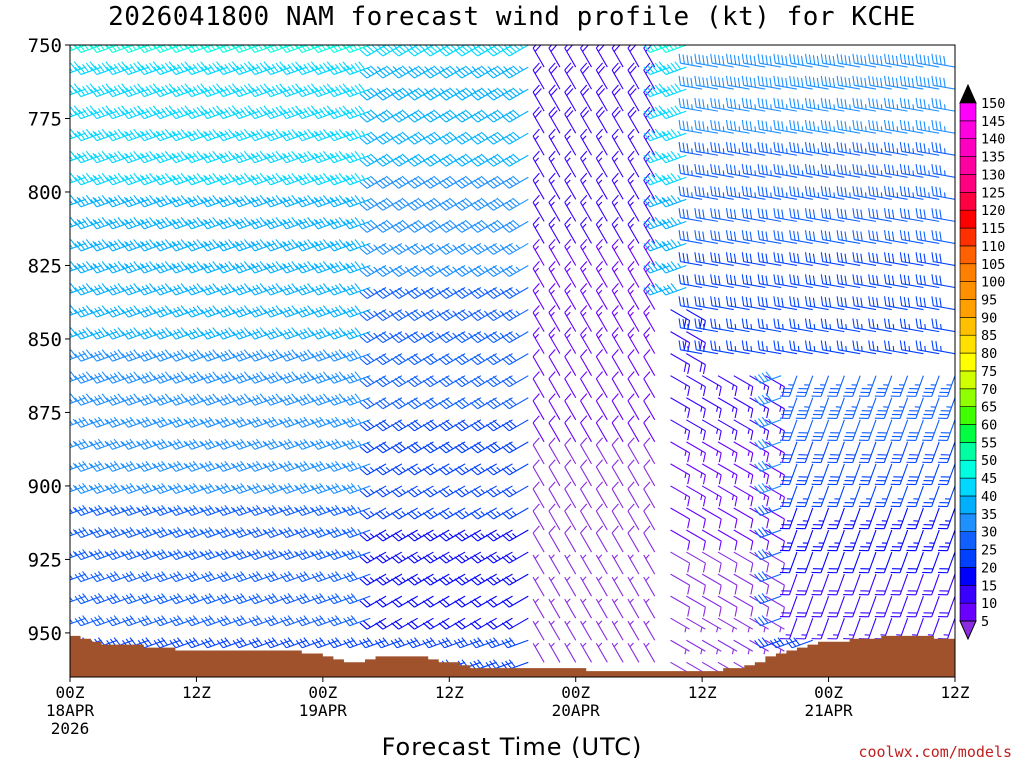 The image size is (1024, 768). Describe the element at coordinates (45, 193) in the screenshot. I see `y-tick-label: 800` at that location.